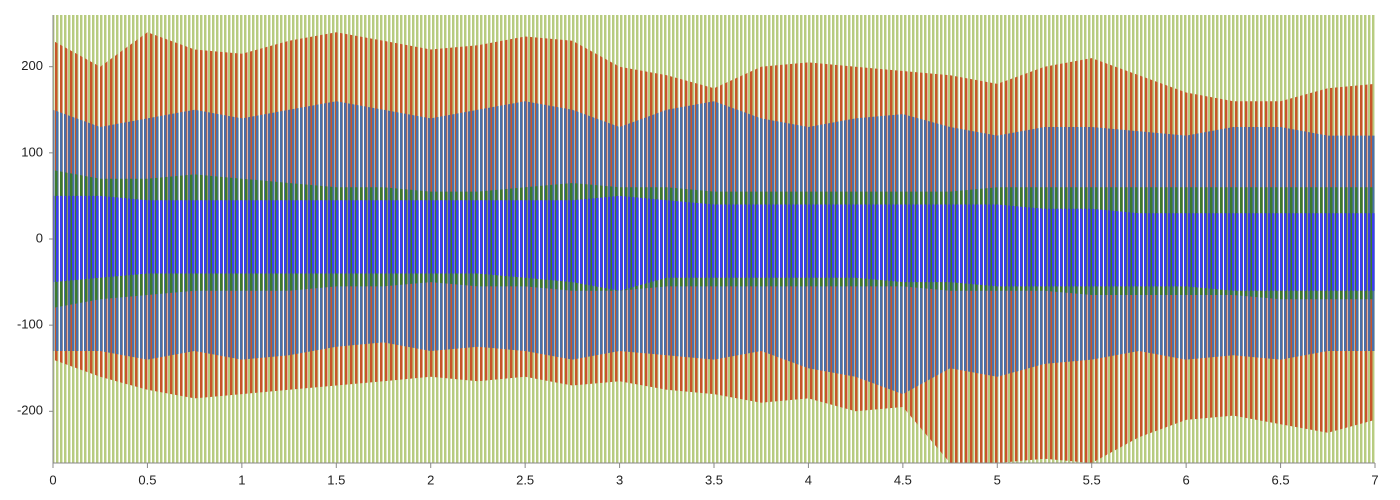 The width and height of the screenshot is (1400, 500). I want to click on y-tick-label: -200, so click(30, 410).